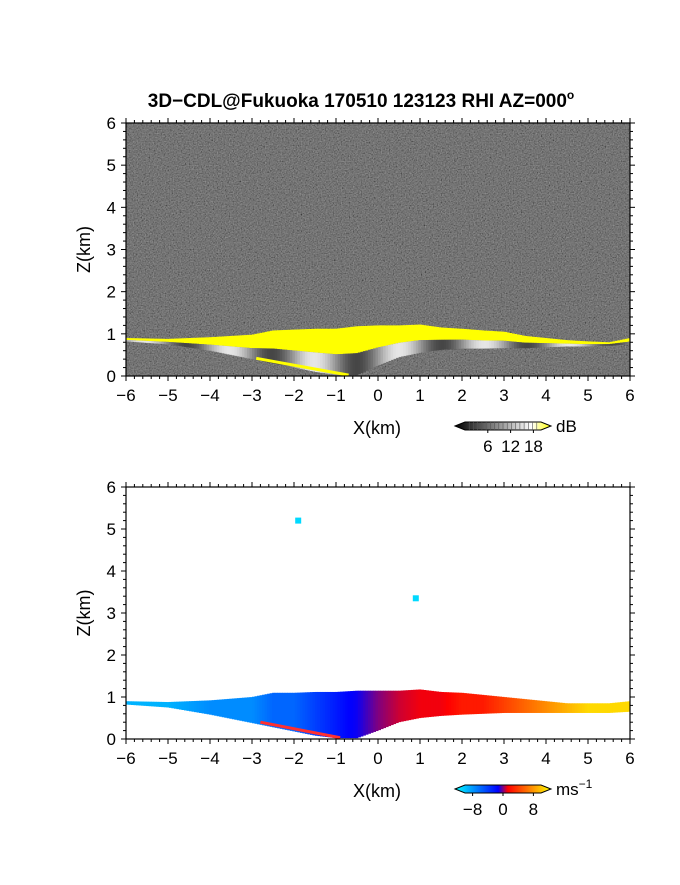 Image resolution: width=680 pixels, height=885 pixels. I want to click on colorbar-unit: ms−1, so click(574, 788).